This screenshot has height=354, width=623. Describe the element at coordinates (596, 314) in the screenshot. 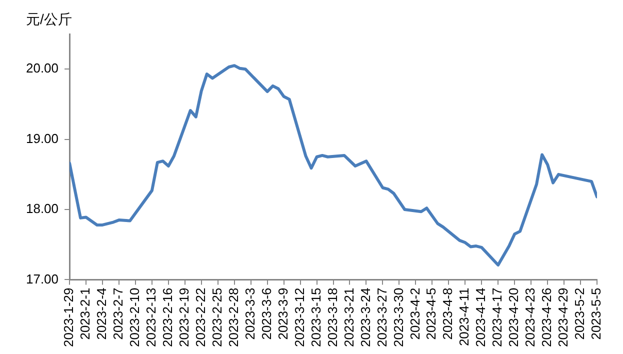

I see `x-tick-label: 2023-5-5` at that location.